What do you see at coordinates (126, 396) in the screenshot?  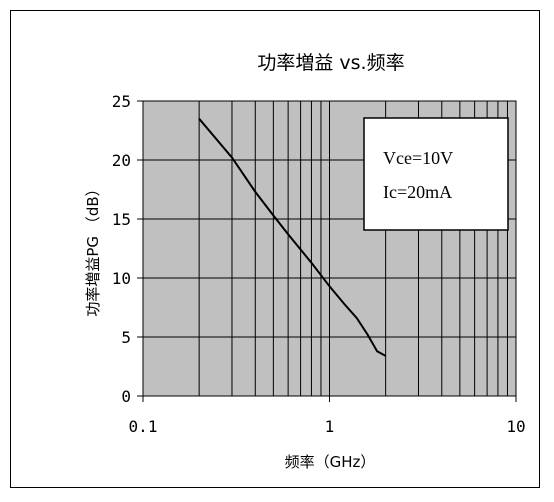 I see `y-tick-label: 0` at bounding box center [126, 396].